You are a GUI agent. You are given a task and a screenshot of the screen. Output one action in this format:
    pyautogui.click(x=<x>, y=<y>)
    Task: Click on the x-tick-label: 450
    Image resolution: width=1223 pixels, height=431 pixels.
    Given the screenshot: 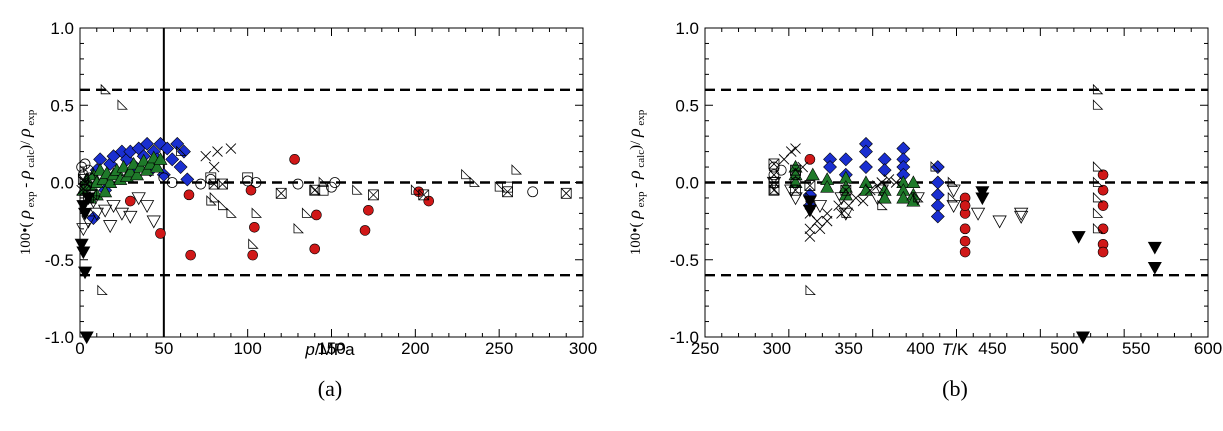 What is the action you would take?
    pyautogui.click(x=992, y=348)
    